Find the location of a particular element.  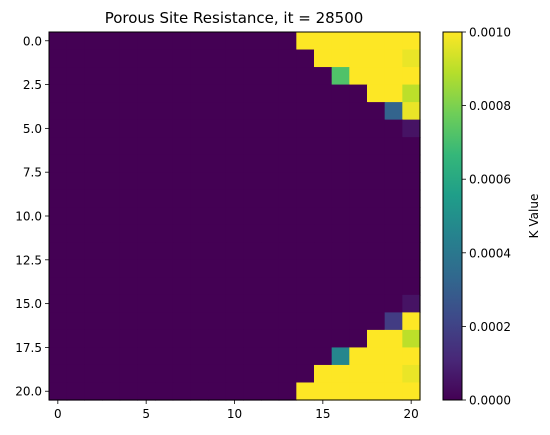

x-tick-label: 0 is located at coordinates (58, 414).